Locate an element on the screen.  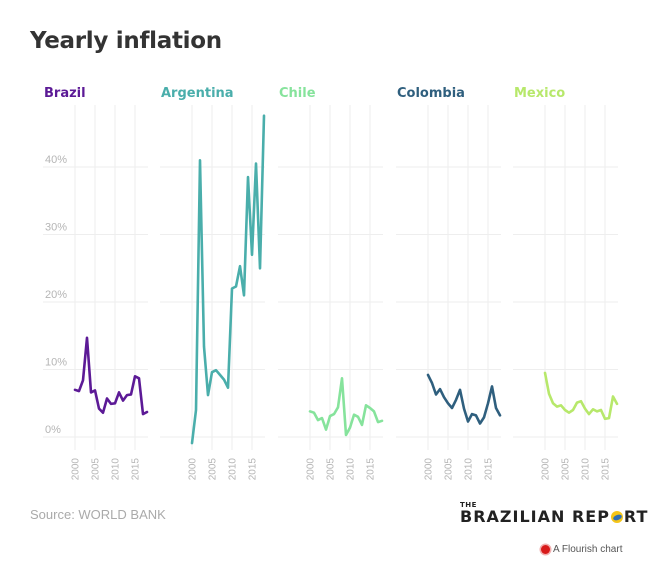
series-line-chile is located at coordinates (346, 406).